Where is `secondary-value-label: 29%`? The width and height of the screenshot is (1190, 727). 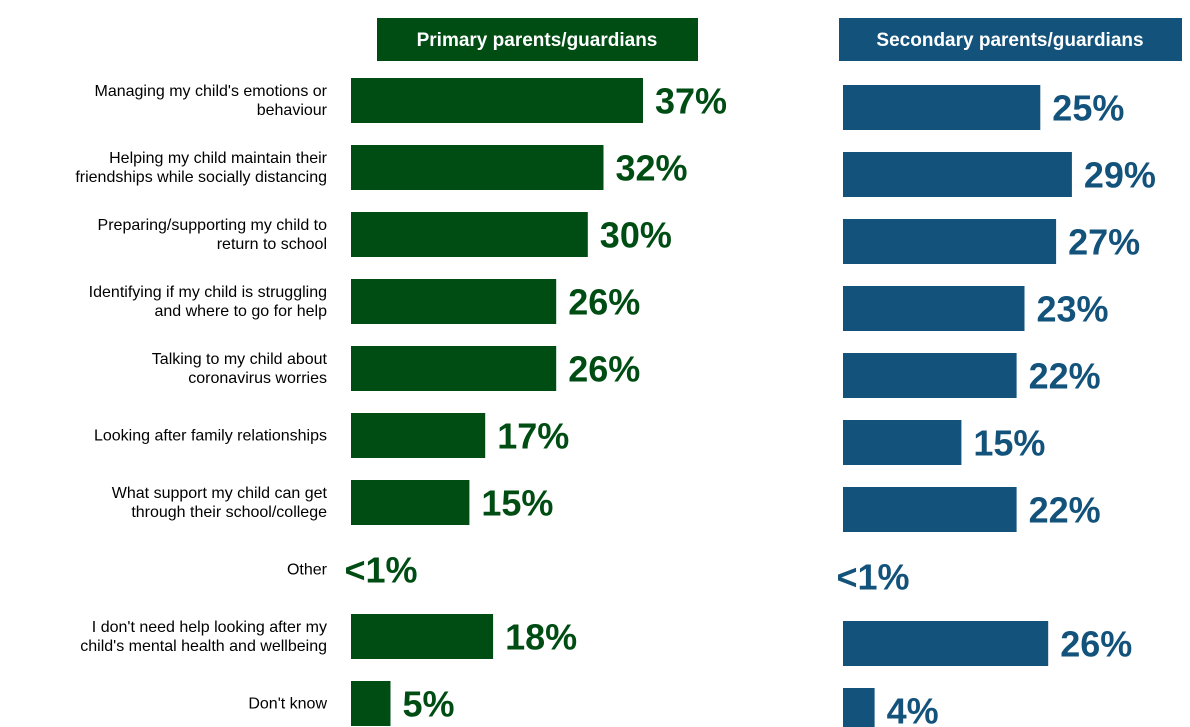 secondary-value-label: 29% is located at coordinates (1120, 175).